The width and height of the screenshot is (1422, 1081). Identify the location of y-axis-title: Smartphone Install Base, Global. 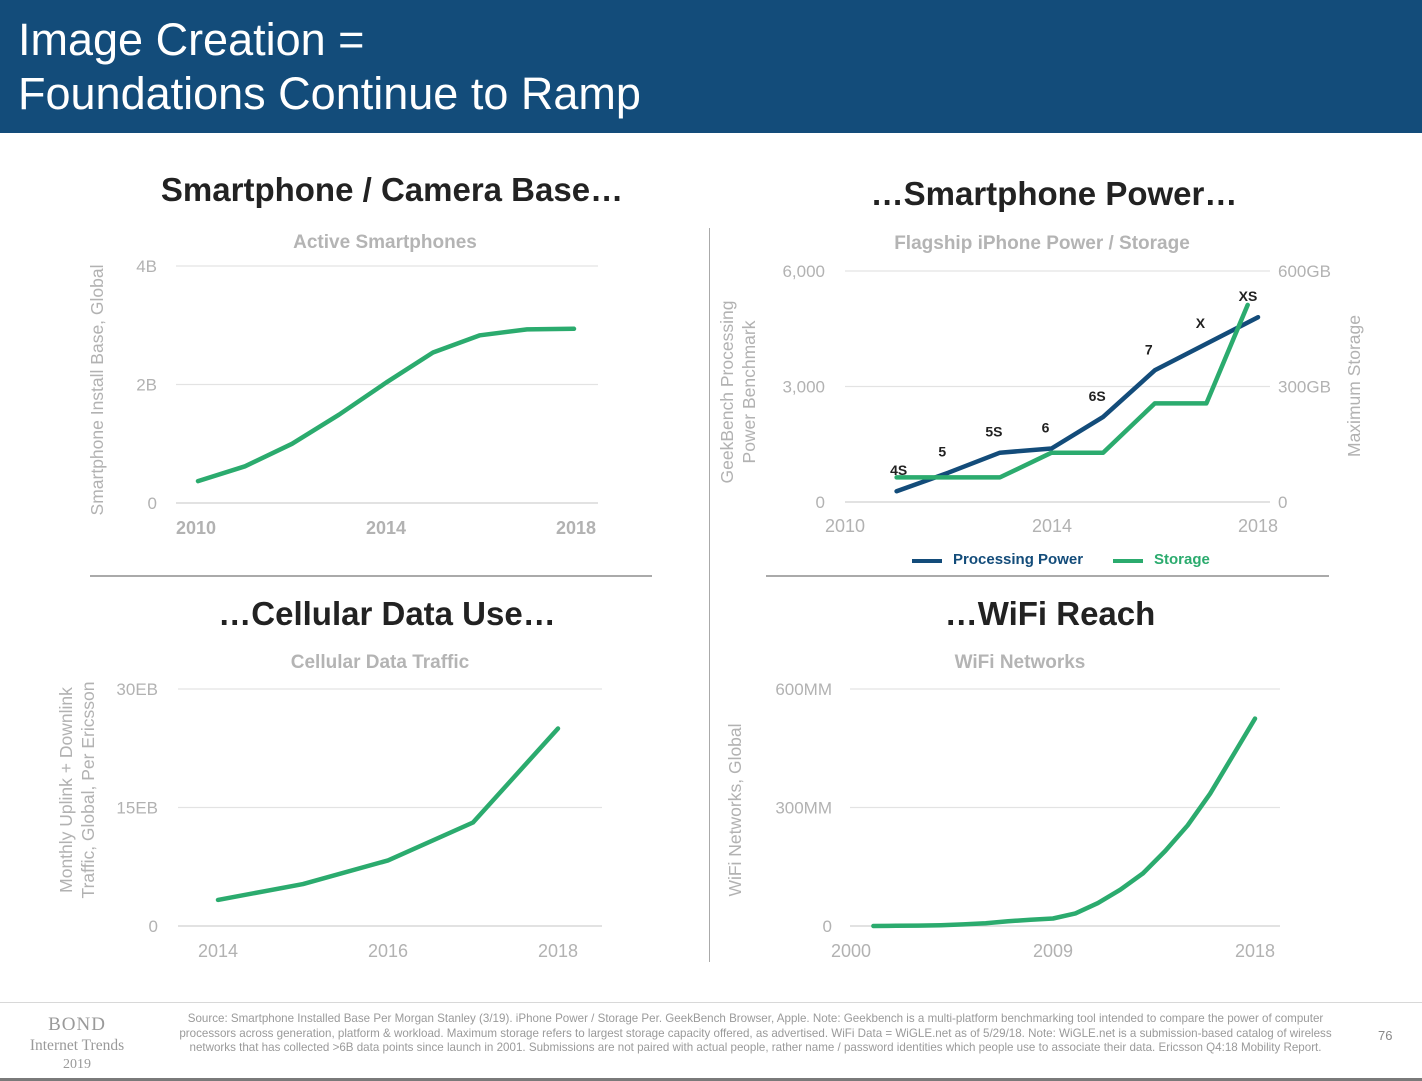
(97, 390).